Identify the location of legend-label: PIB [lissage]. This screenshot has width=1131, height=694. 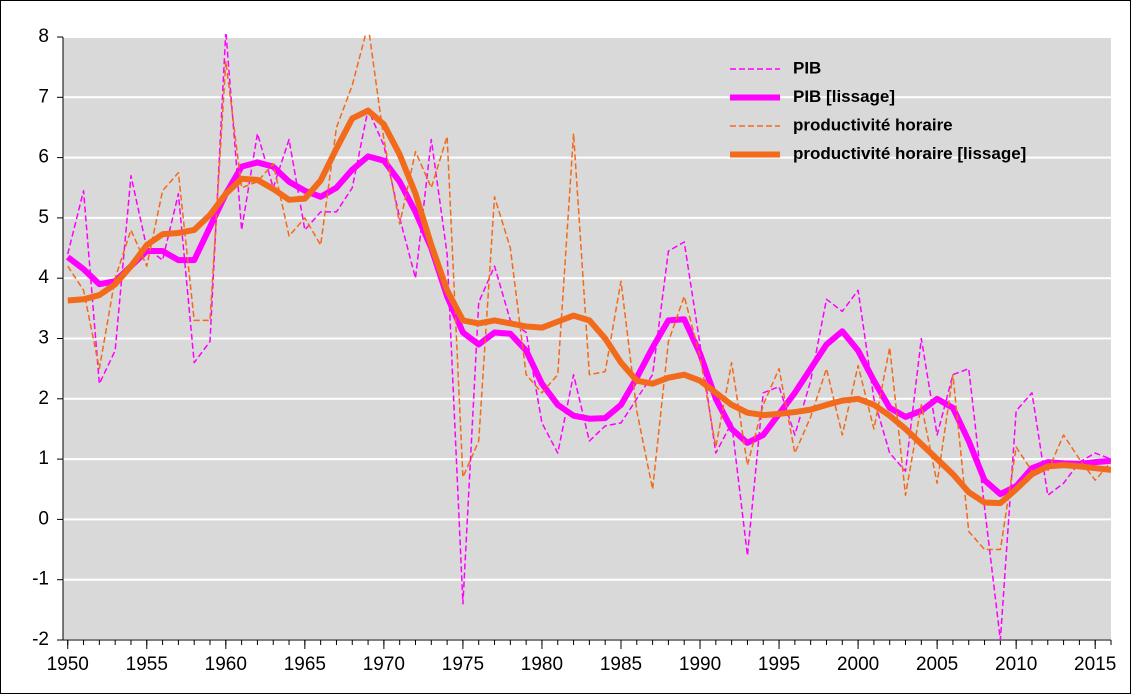
(844, 96).